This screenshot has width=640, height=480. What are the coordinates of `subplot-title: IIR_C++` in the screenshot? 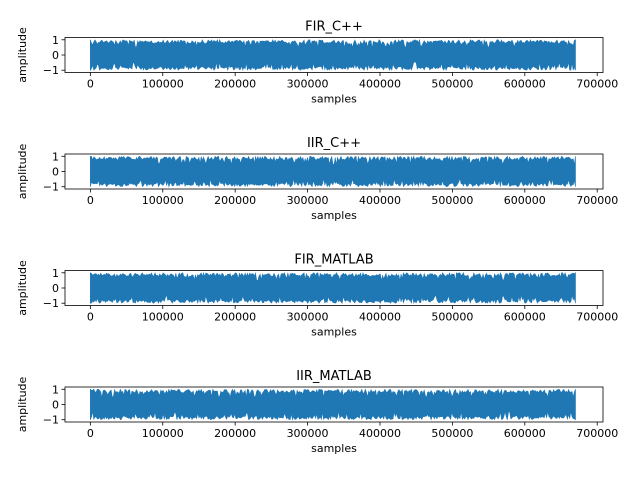 It's located at (334, 143).